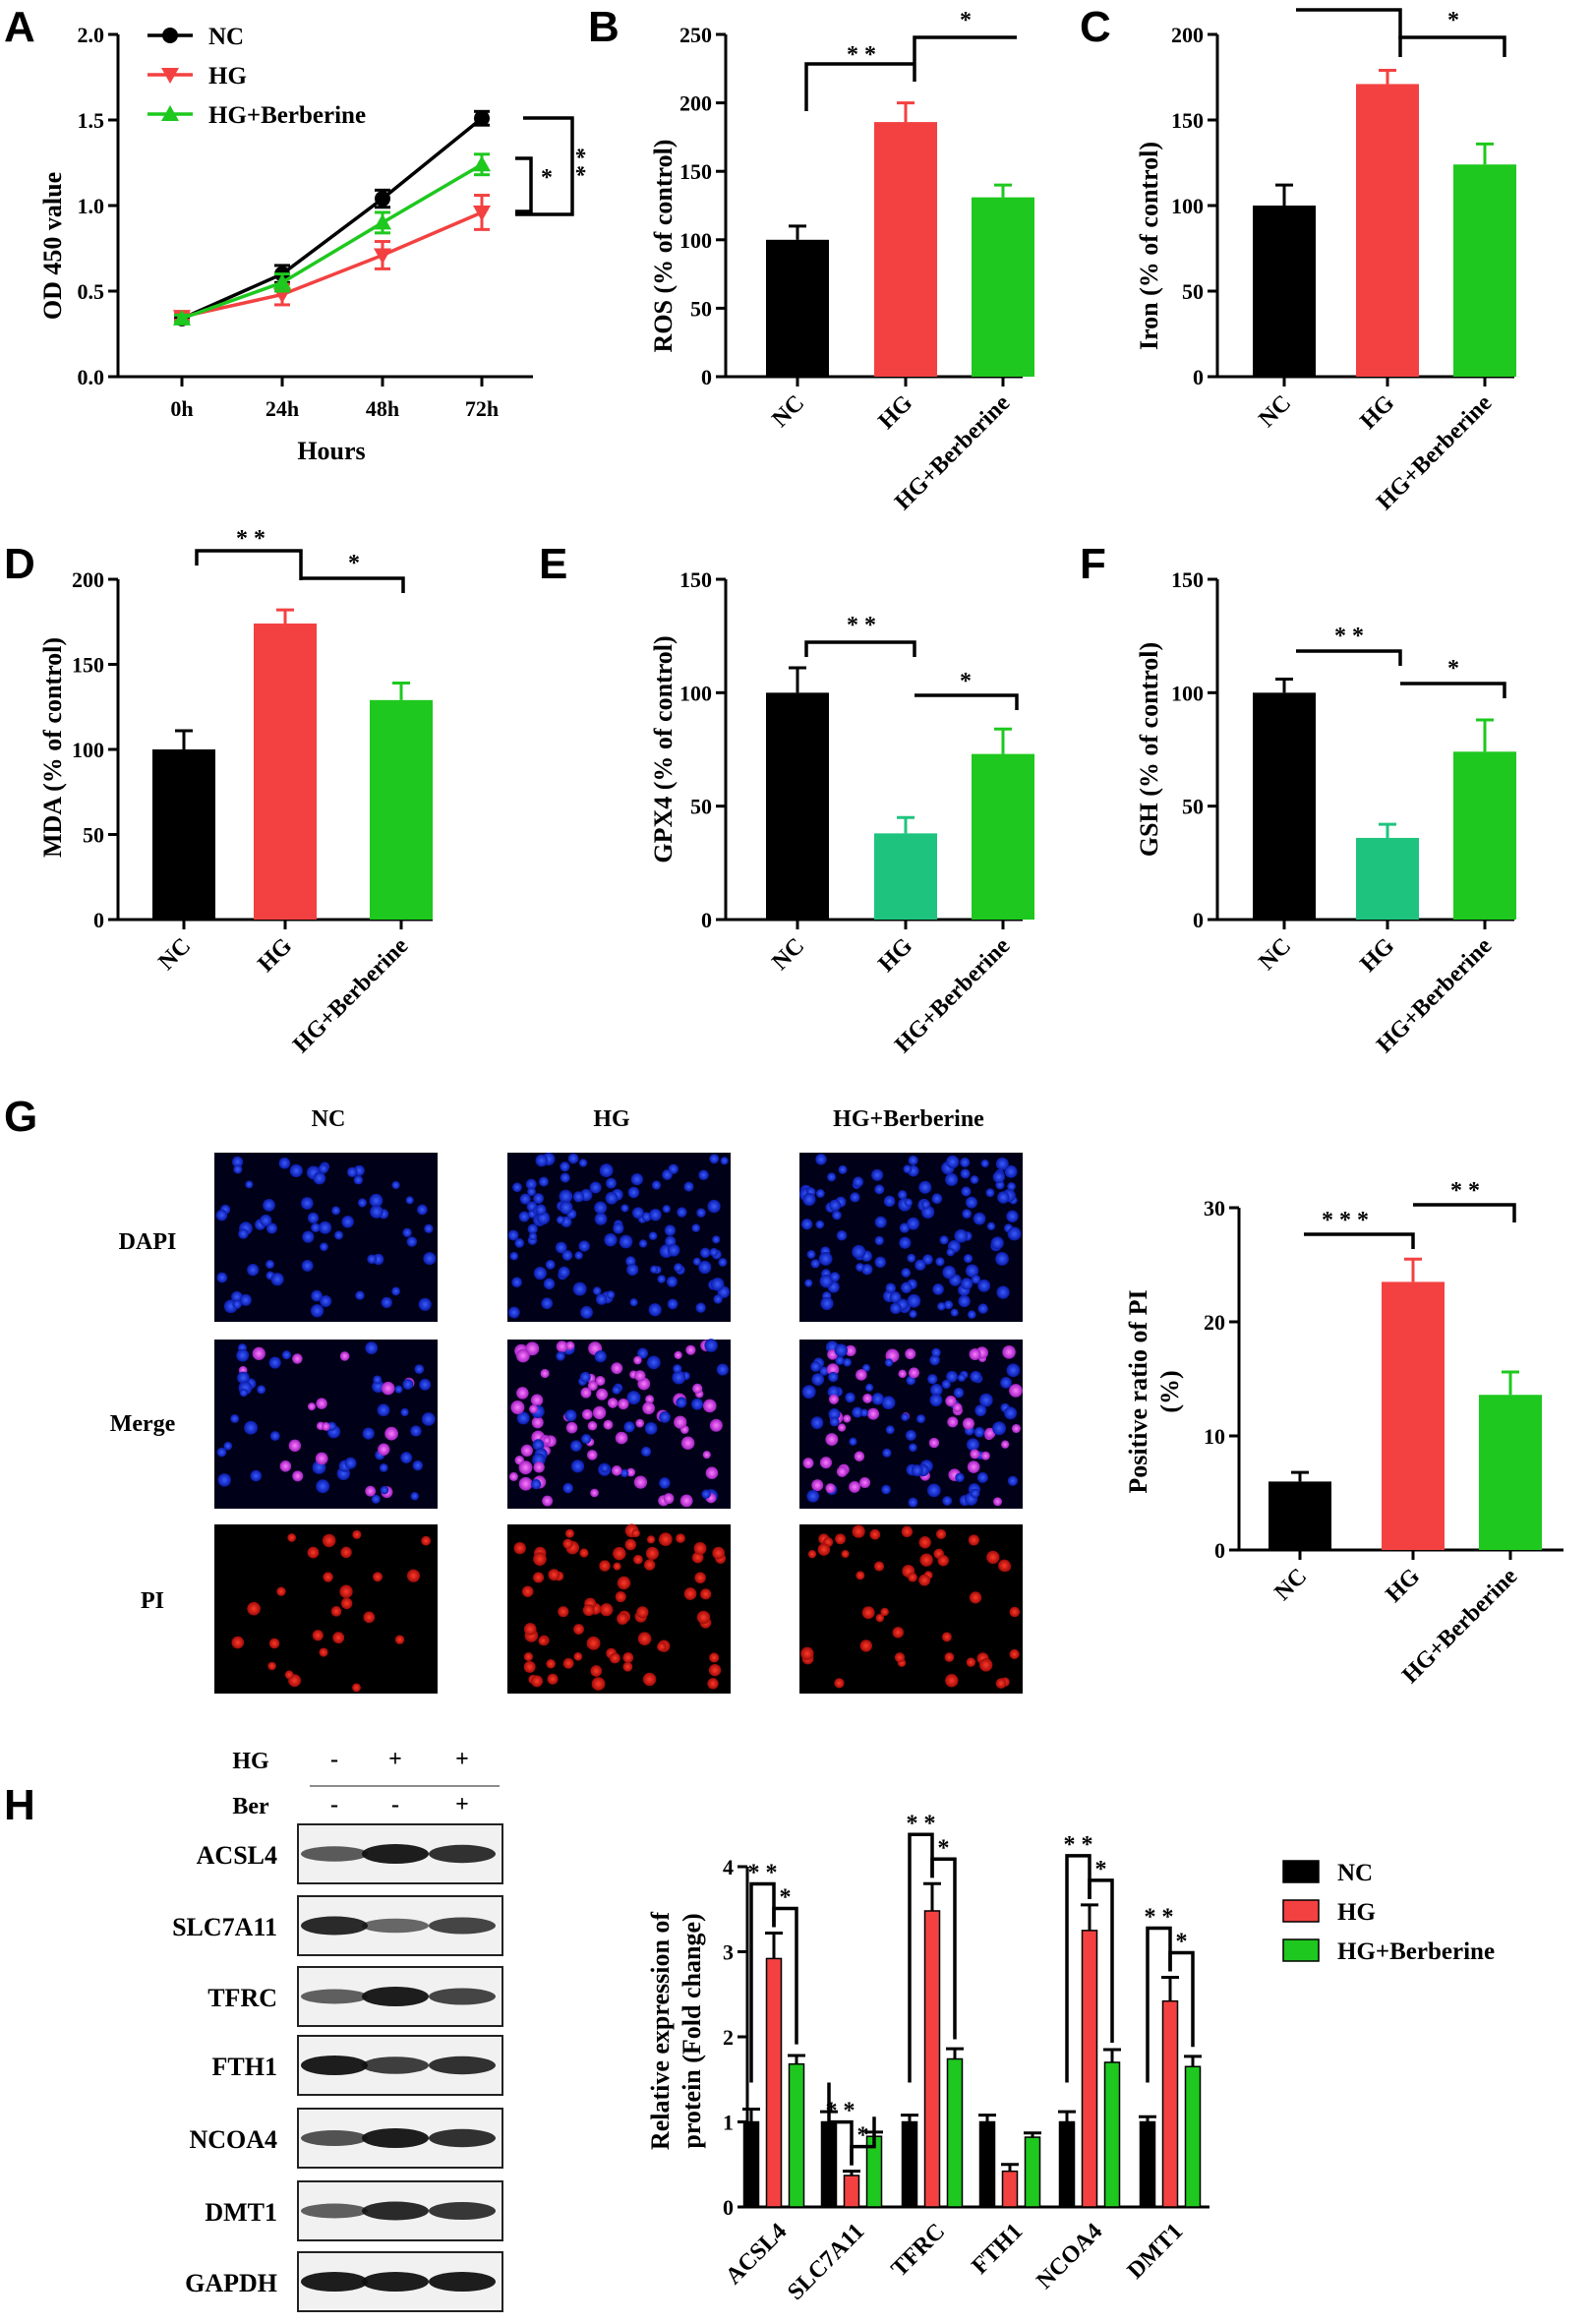  Describe the element at coordinates (91, 120) in the screenshot. I see `panel-a-y-tick-label: 1.5` at that location.